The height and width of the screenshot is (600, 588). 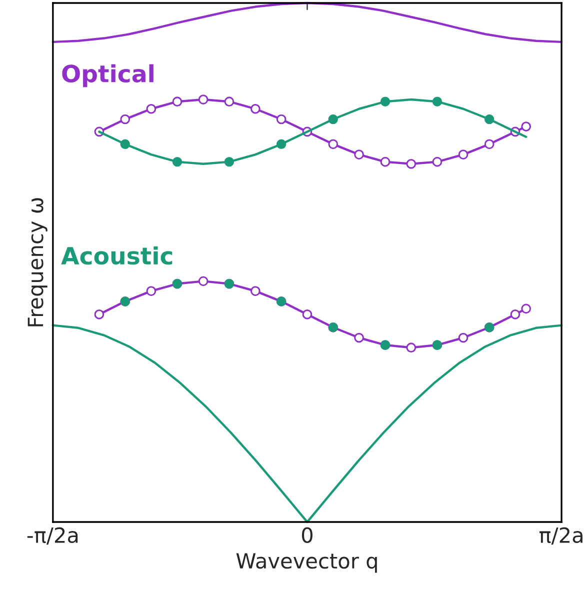 I want to click on y-axis-title: Frequency ω, so click(x=38, y=262).